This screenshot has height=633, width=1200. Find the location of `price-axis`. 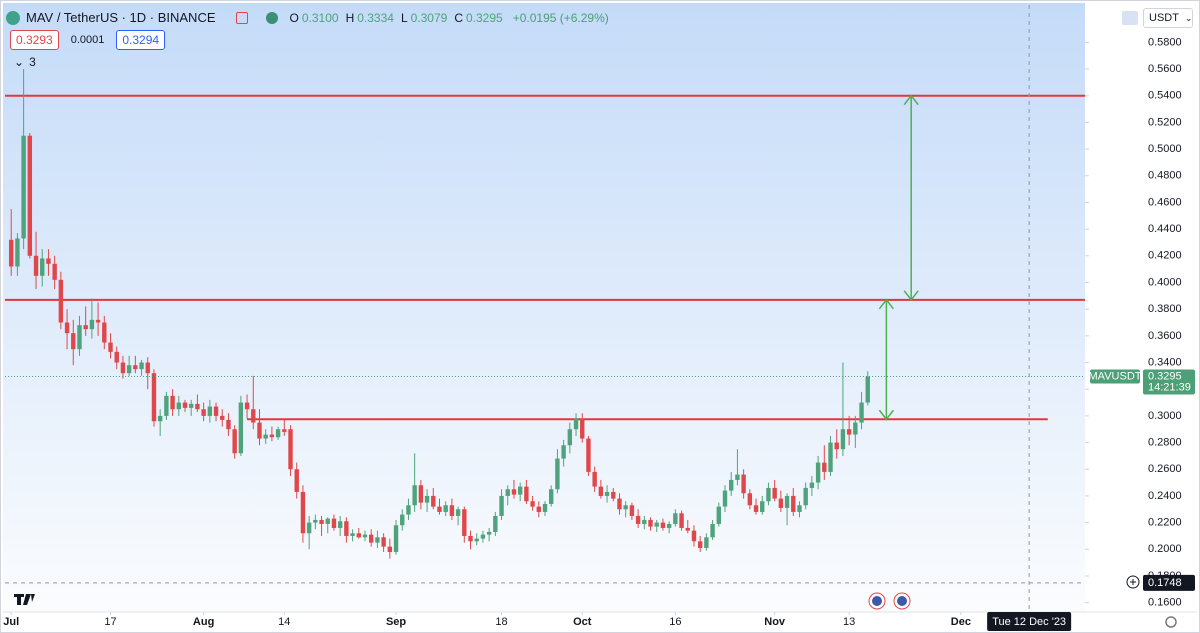

price-axis is located at coordinates (1141, 307).